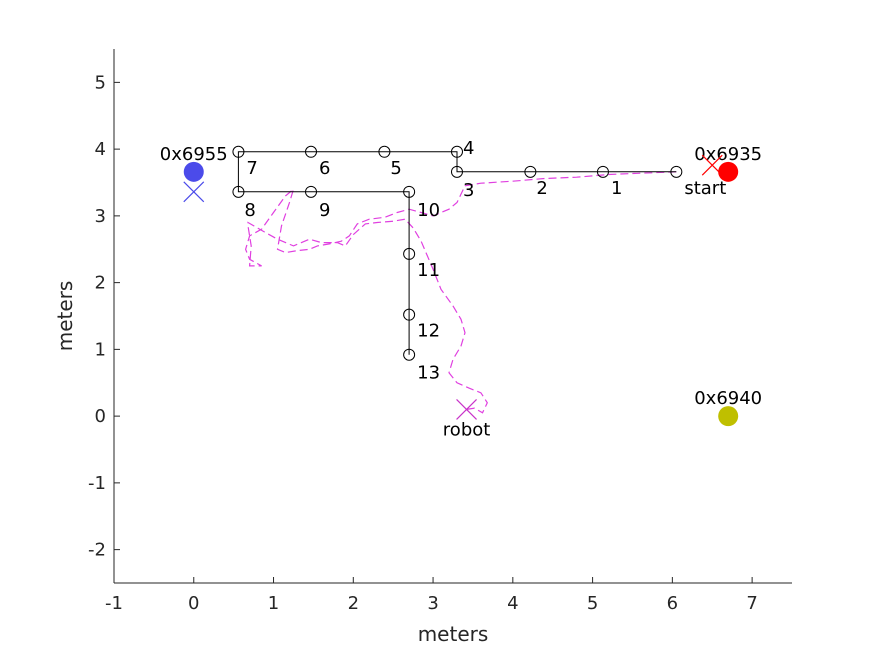  I want to click on anchor-label: 0x6955, so click(194, 154).